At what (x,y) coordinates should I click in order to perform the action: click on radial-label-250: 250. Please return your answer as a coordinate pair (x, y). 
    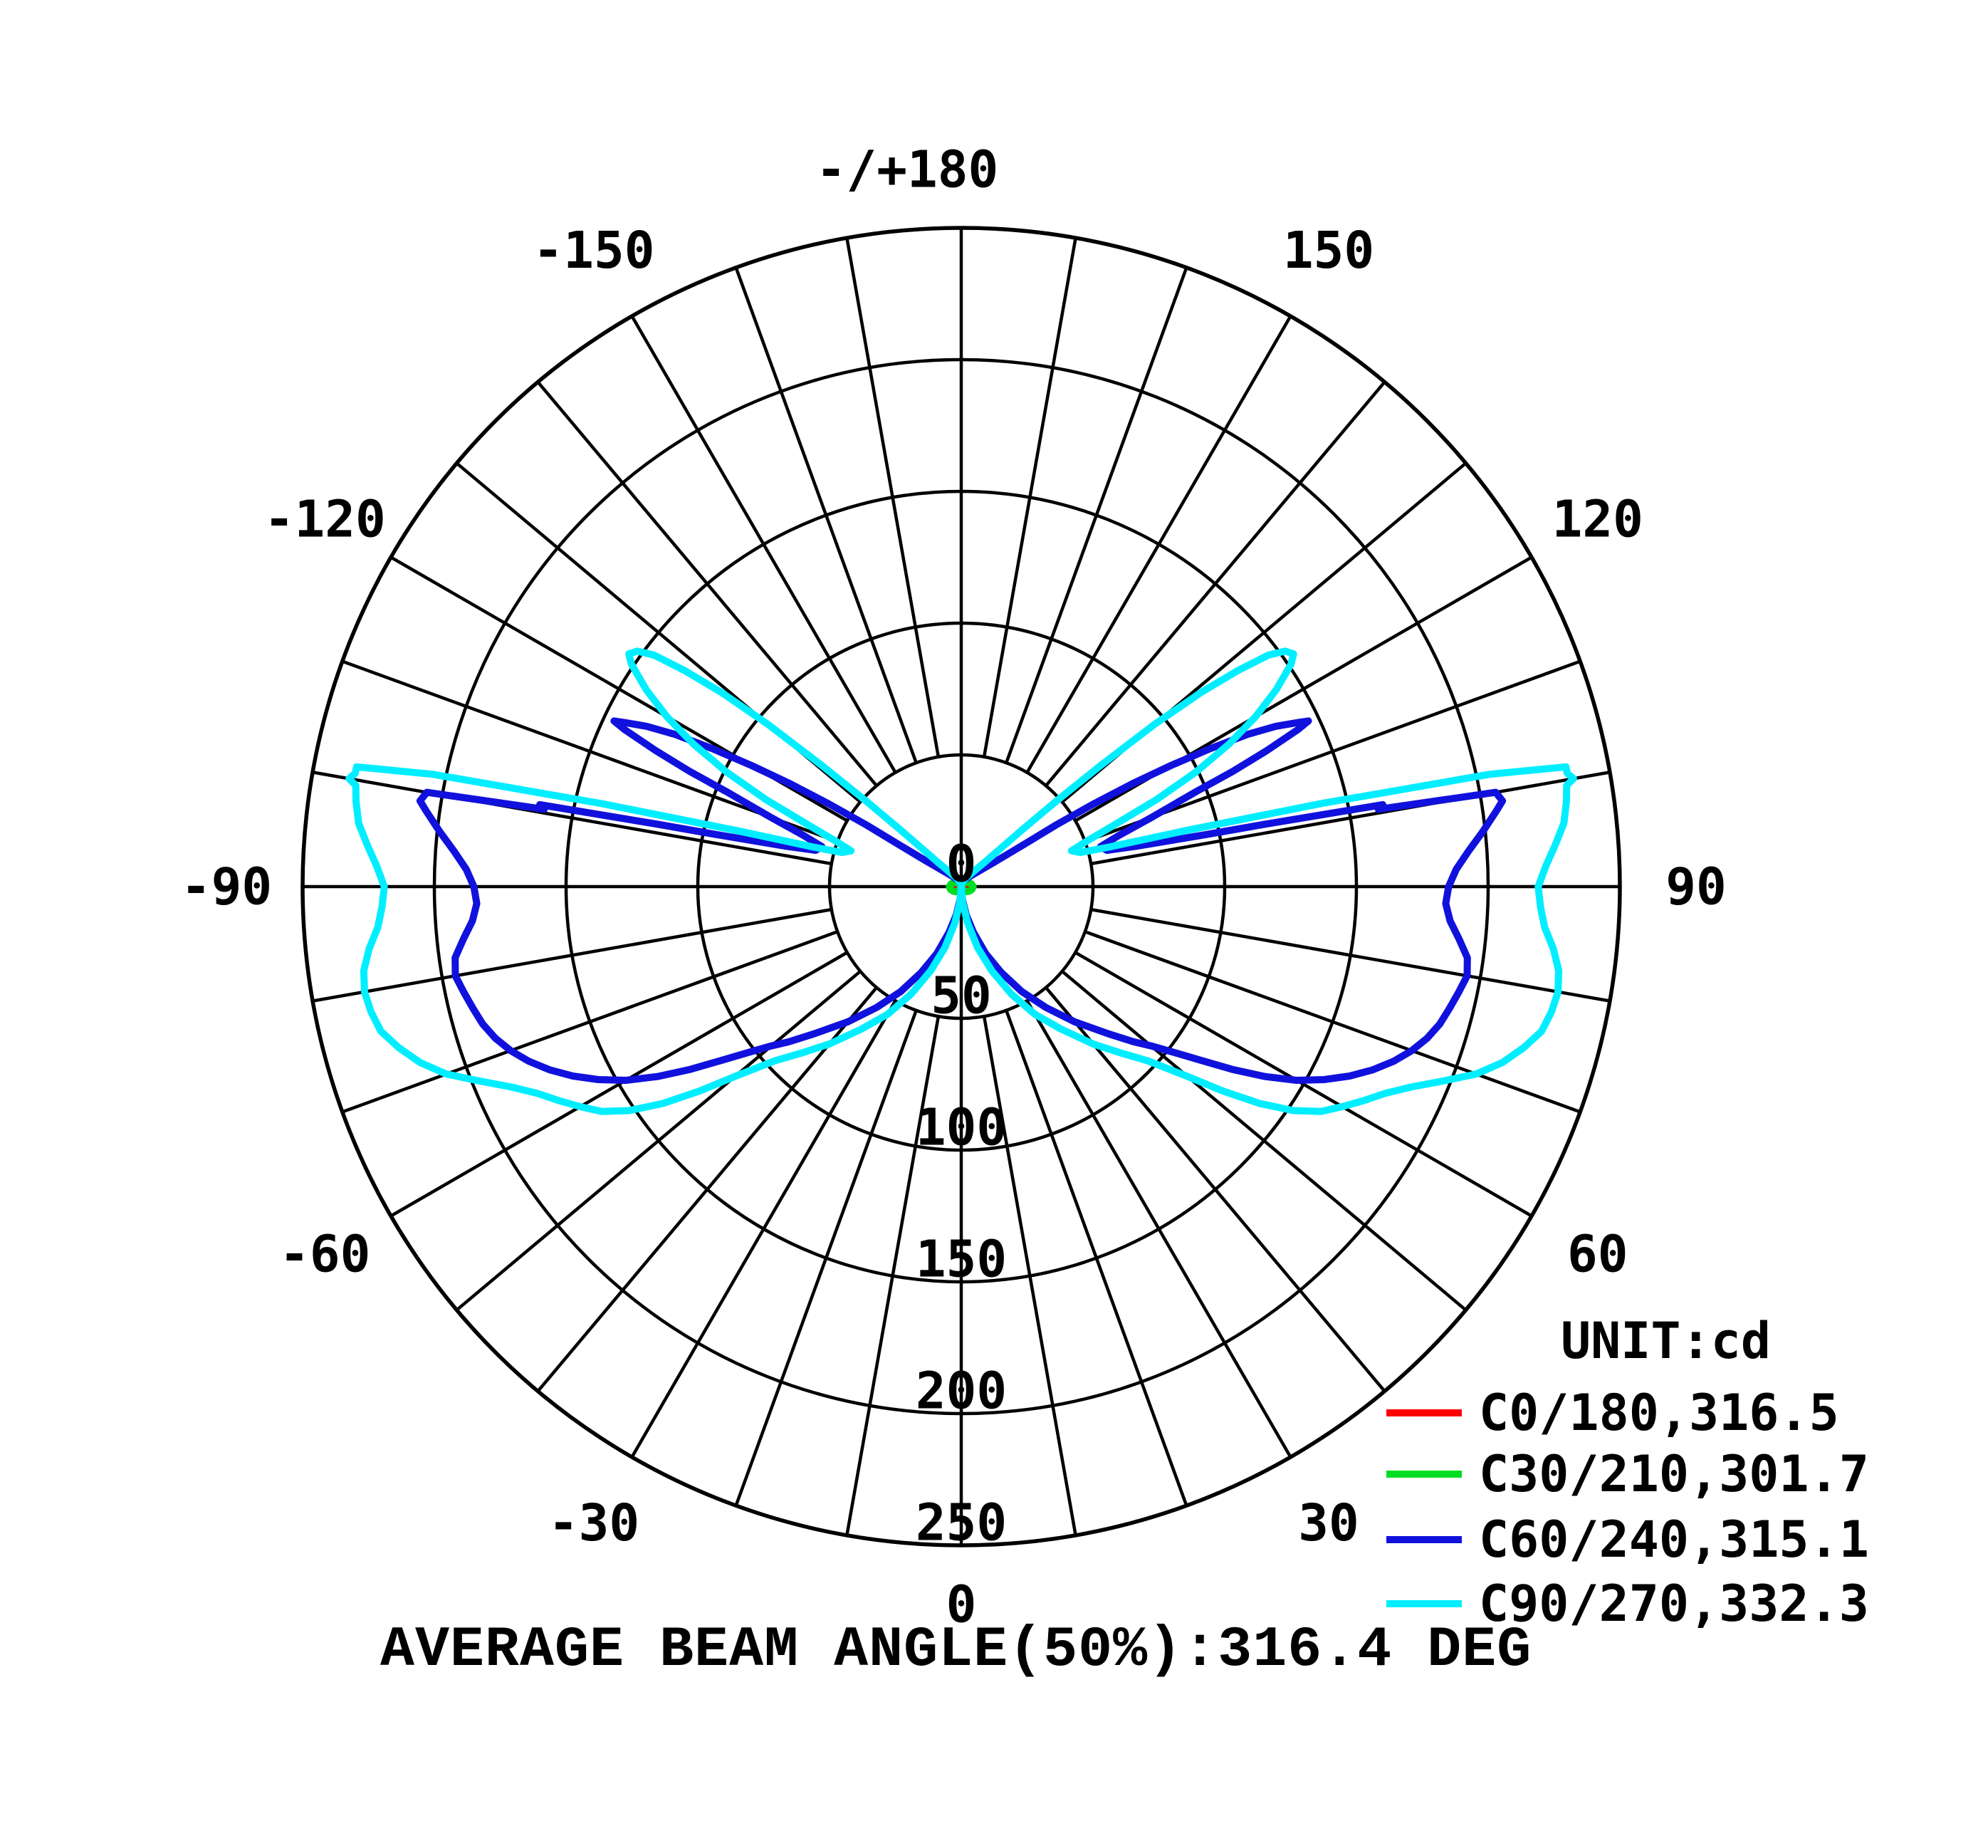
    Looking at the image, I should click on (962, 1522).